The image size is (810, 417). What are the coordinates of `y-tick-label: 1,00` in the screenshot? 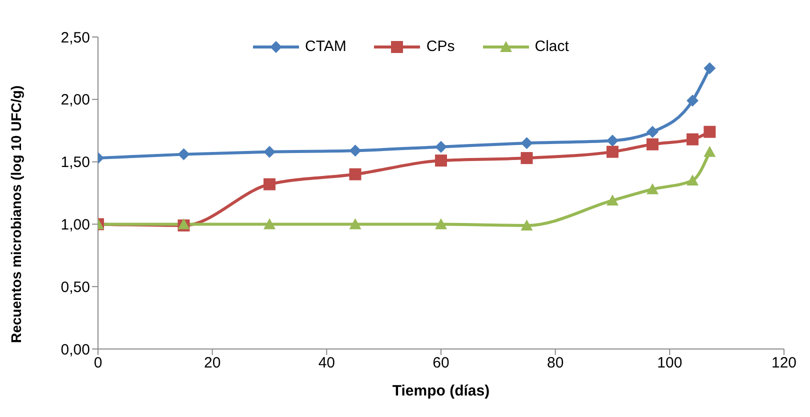 It's located at (75, 225).